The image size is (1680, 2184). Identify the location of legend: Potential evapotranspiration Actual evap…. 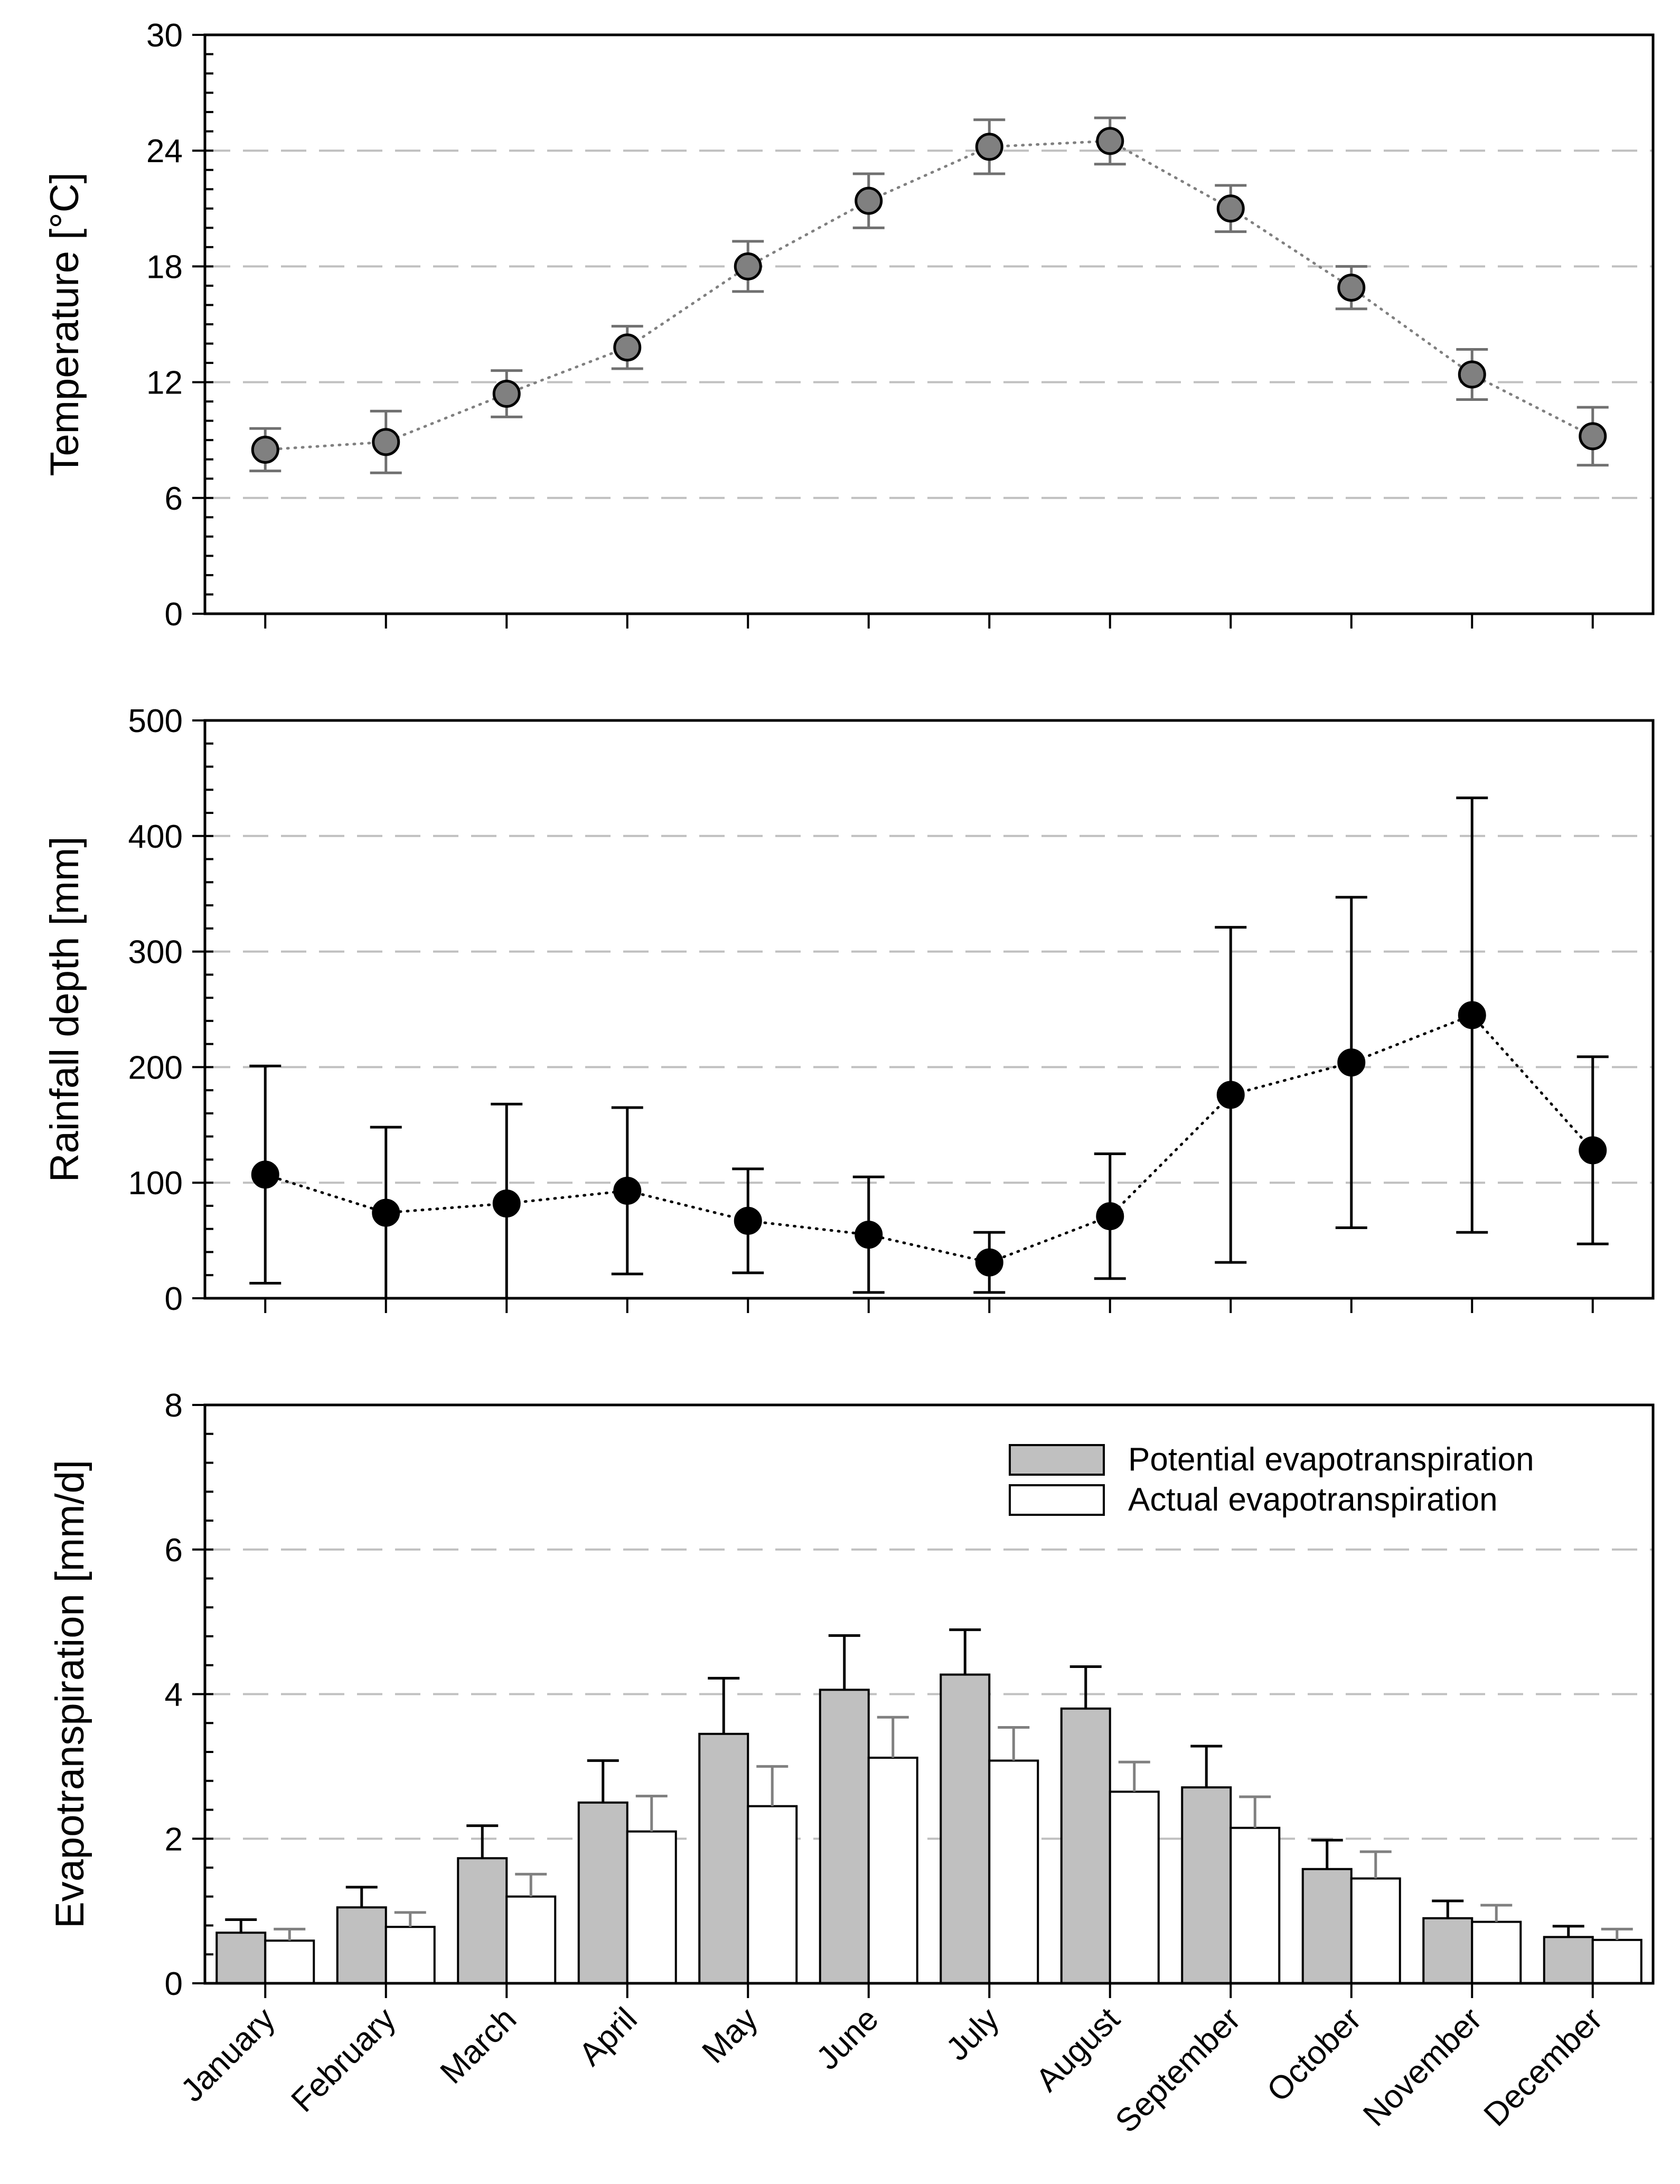
(1271, 1480).